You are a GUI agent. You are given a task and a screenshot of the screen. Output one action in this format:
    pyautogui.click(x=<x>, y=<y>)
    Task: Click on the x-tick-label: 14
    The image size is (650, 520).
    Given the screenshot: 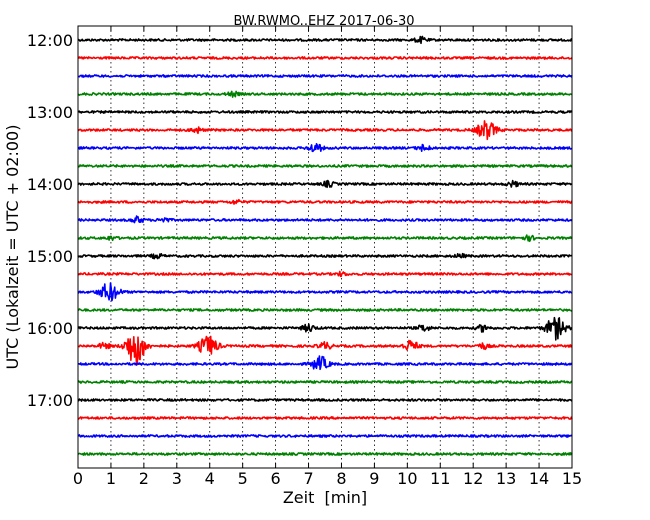 What is the action you would take?
    pyautogui.click(x=539, y=478)
    